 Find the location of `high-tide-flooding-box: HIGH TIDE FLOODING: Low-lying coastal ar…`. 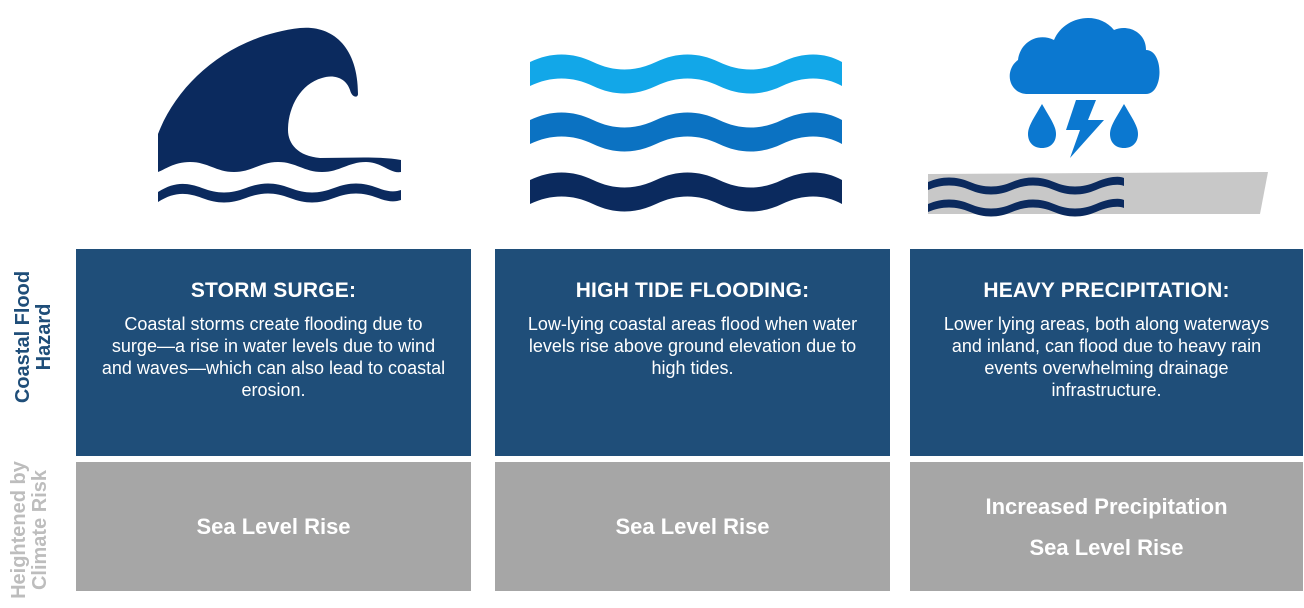

high-tide-flooding-box: HIGH TIDE FLOODING: Low-lying coastal ar… is located at coordinates (692, 352).